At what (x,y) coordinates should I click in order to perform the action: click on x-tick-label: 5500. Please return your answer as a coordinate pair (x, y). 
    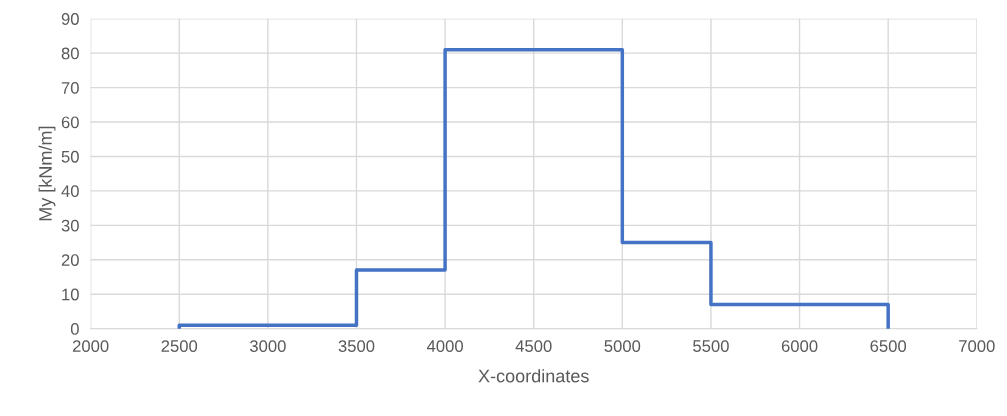
    Looking at the image, I should click on (711, 346).